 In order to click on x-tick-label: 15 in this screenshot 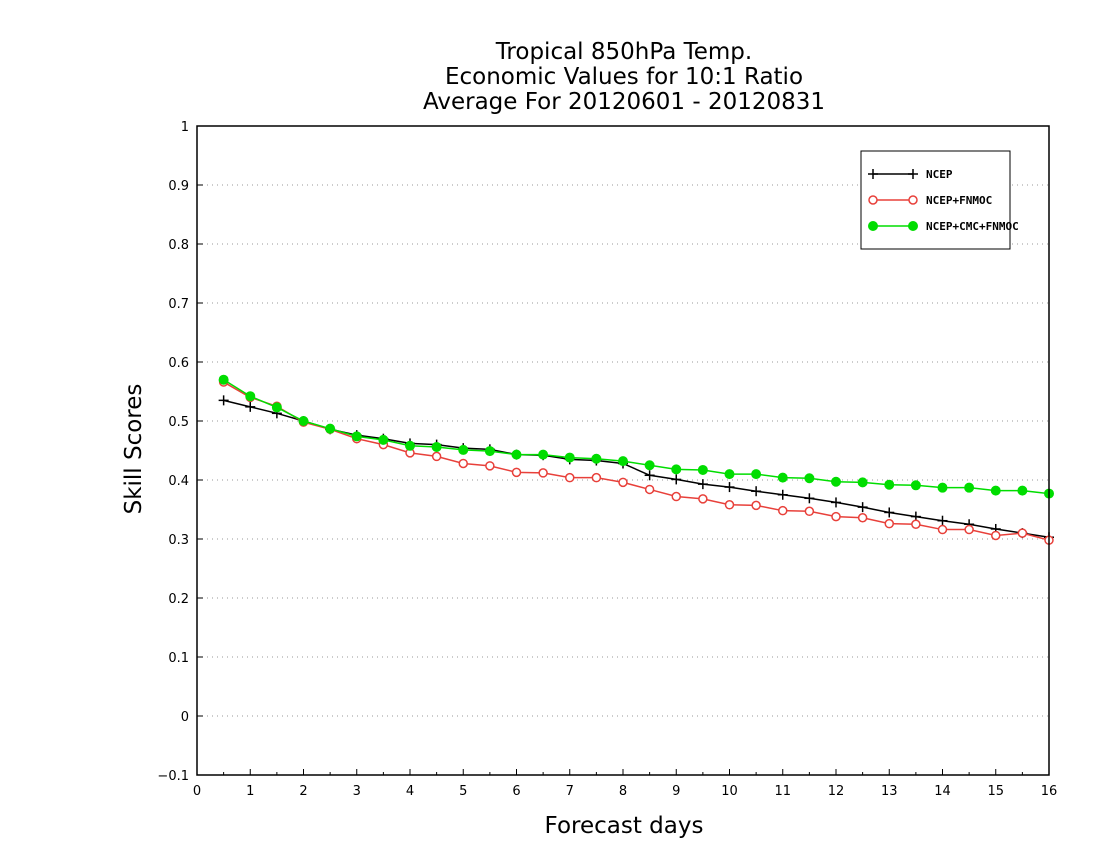, I will do `click(995, 791)`.